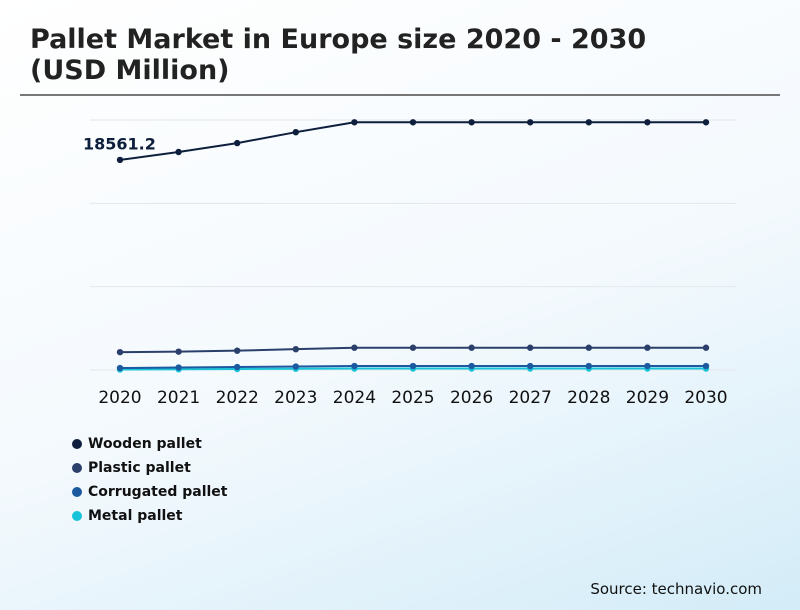 Image resolution: width=800 pixels, height=610 pixels. Describe the element at coordinates (400, 95) in the screenshot. I see `title-rule` at that location.